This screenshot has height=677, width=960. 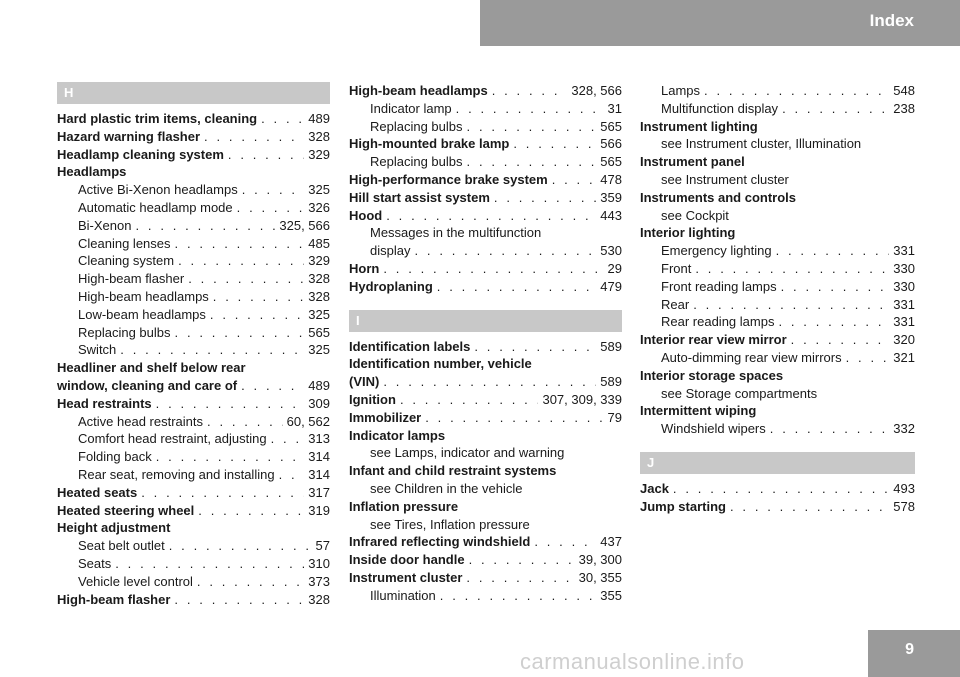 What do you see at coordinates (105, 225) in the screenshot?
I see `entry-term: Bi-Xenon` at bounding box center [105, 225].